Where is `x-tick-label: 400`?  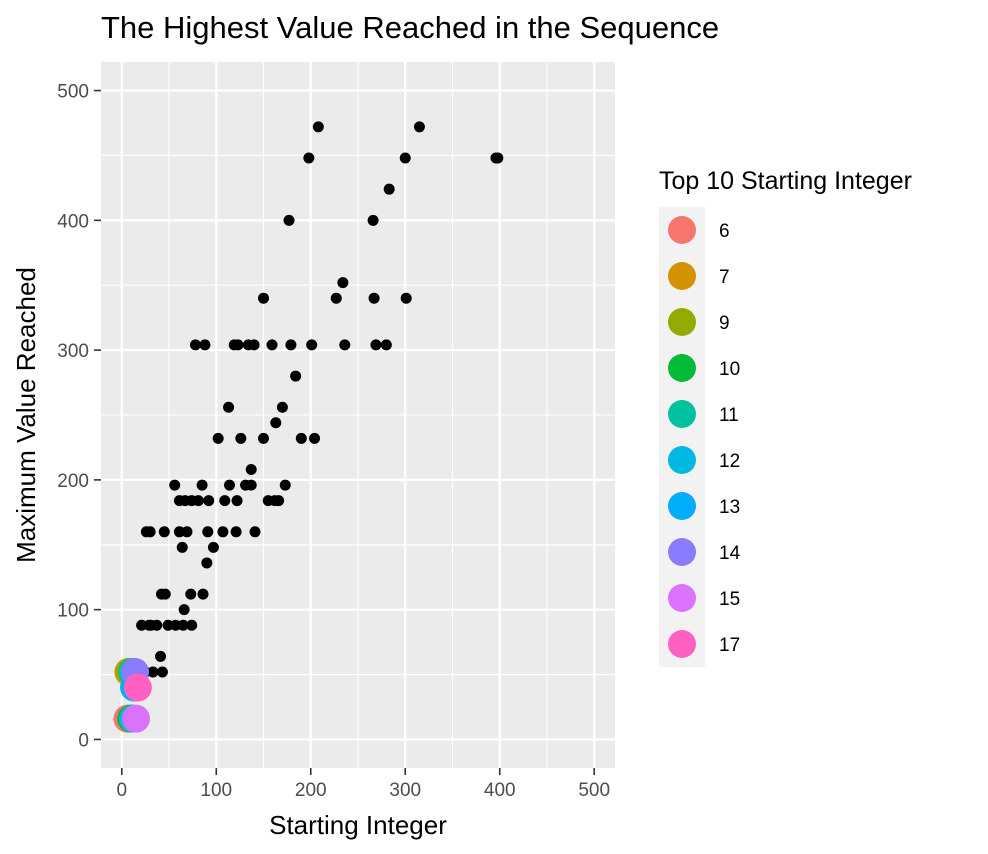 x-tick-label: 400 is located at coordinates (500, 790).